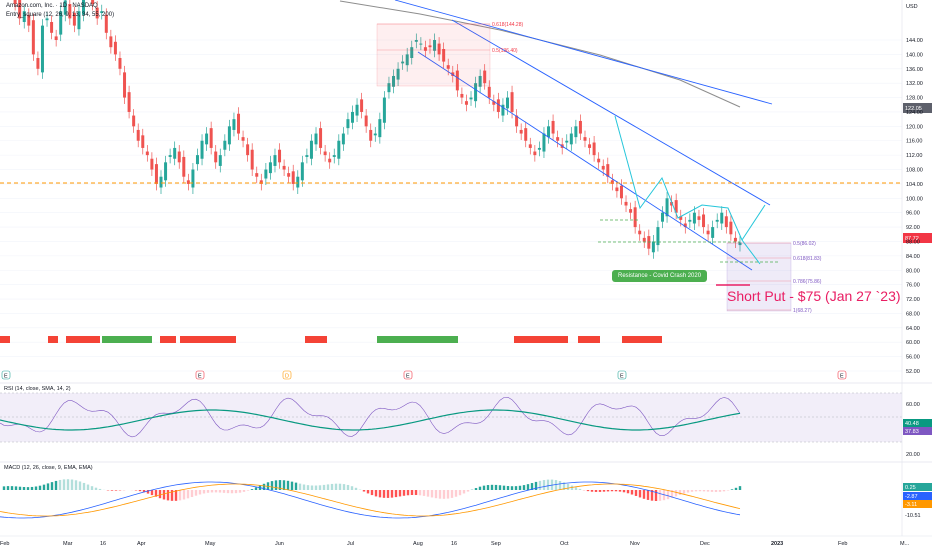 Image resolution: width=932 pixels, height=550 pixels. I want to click on price-tick-label: 92.00, so click(913, 228).